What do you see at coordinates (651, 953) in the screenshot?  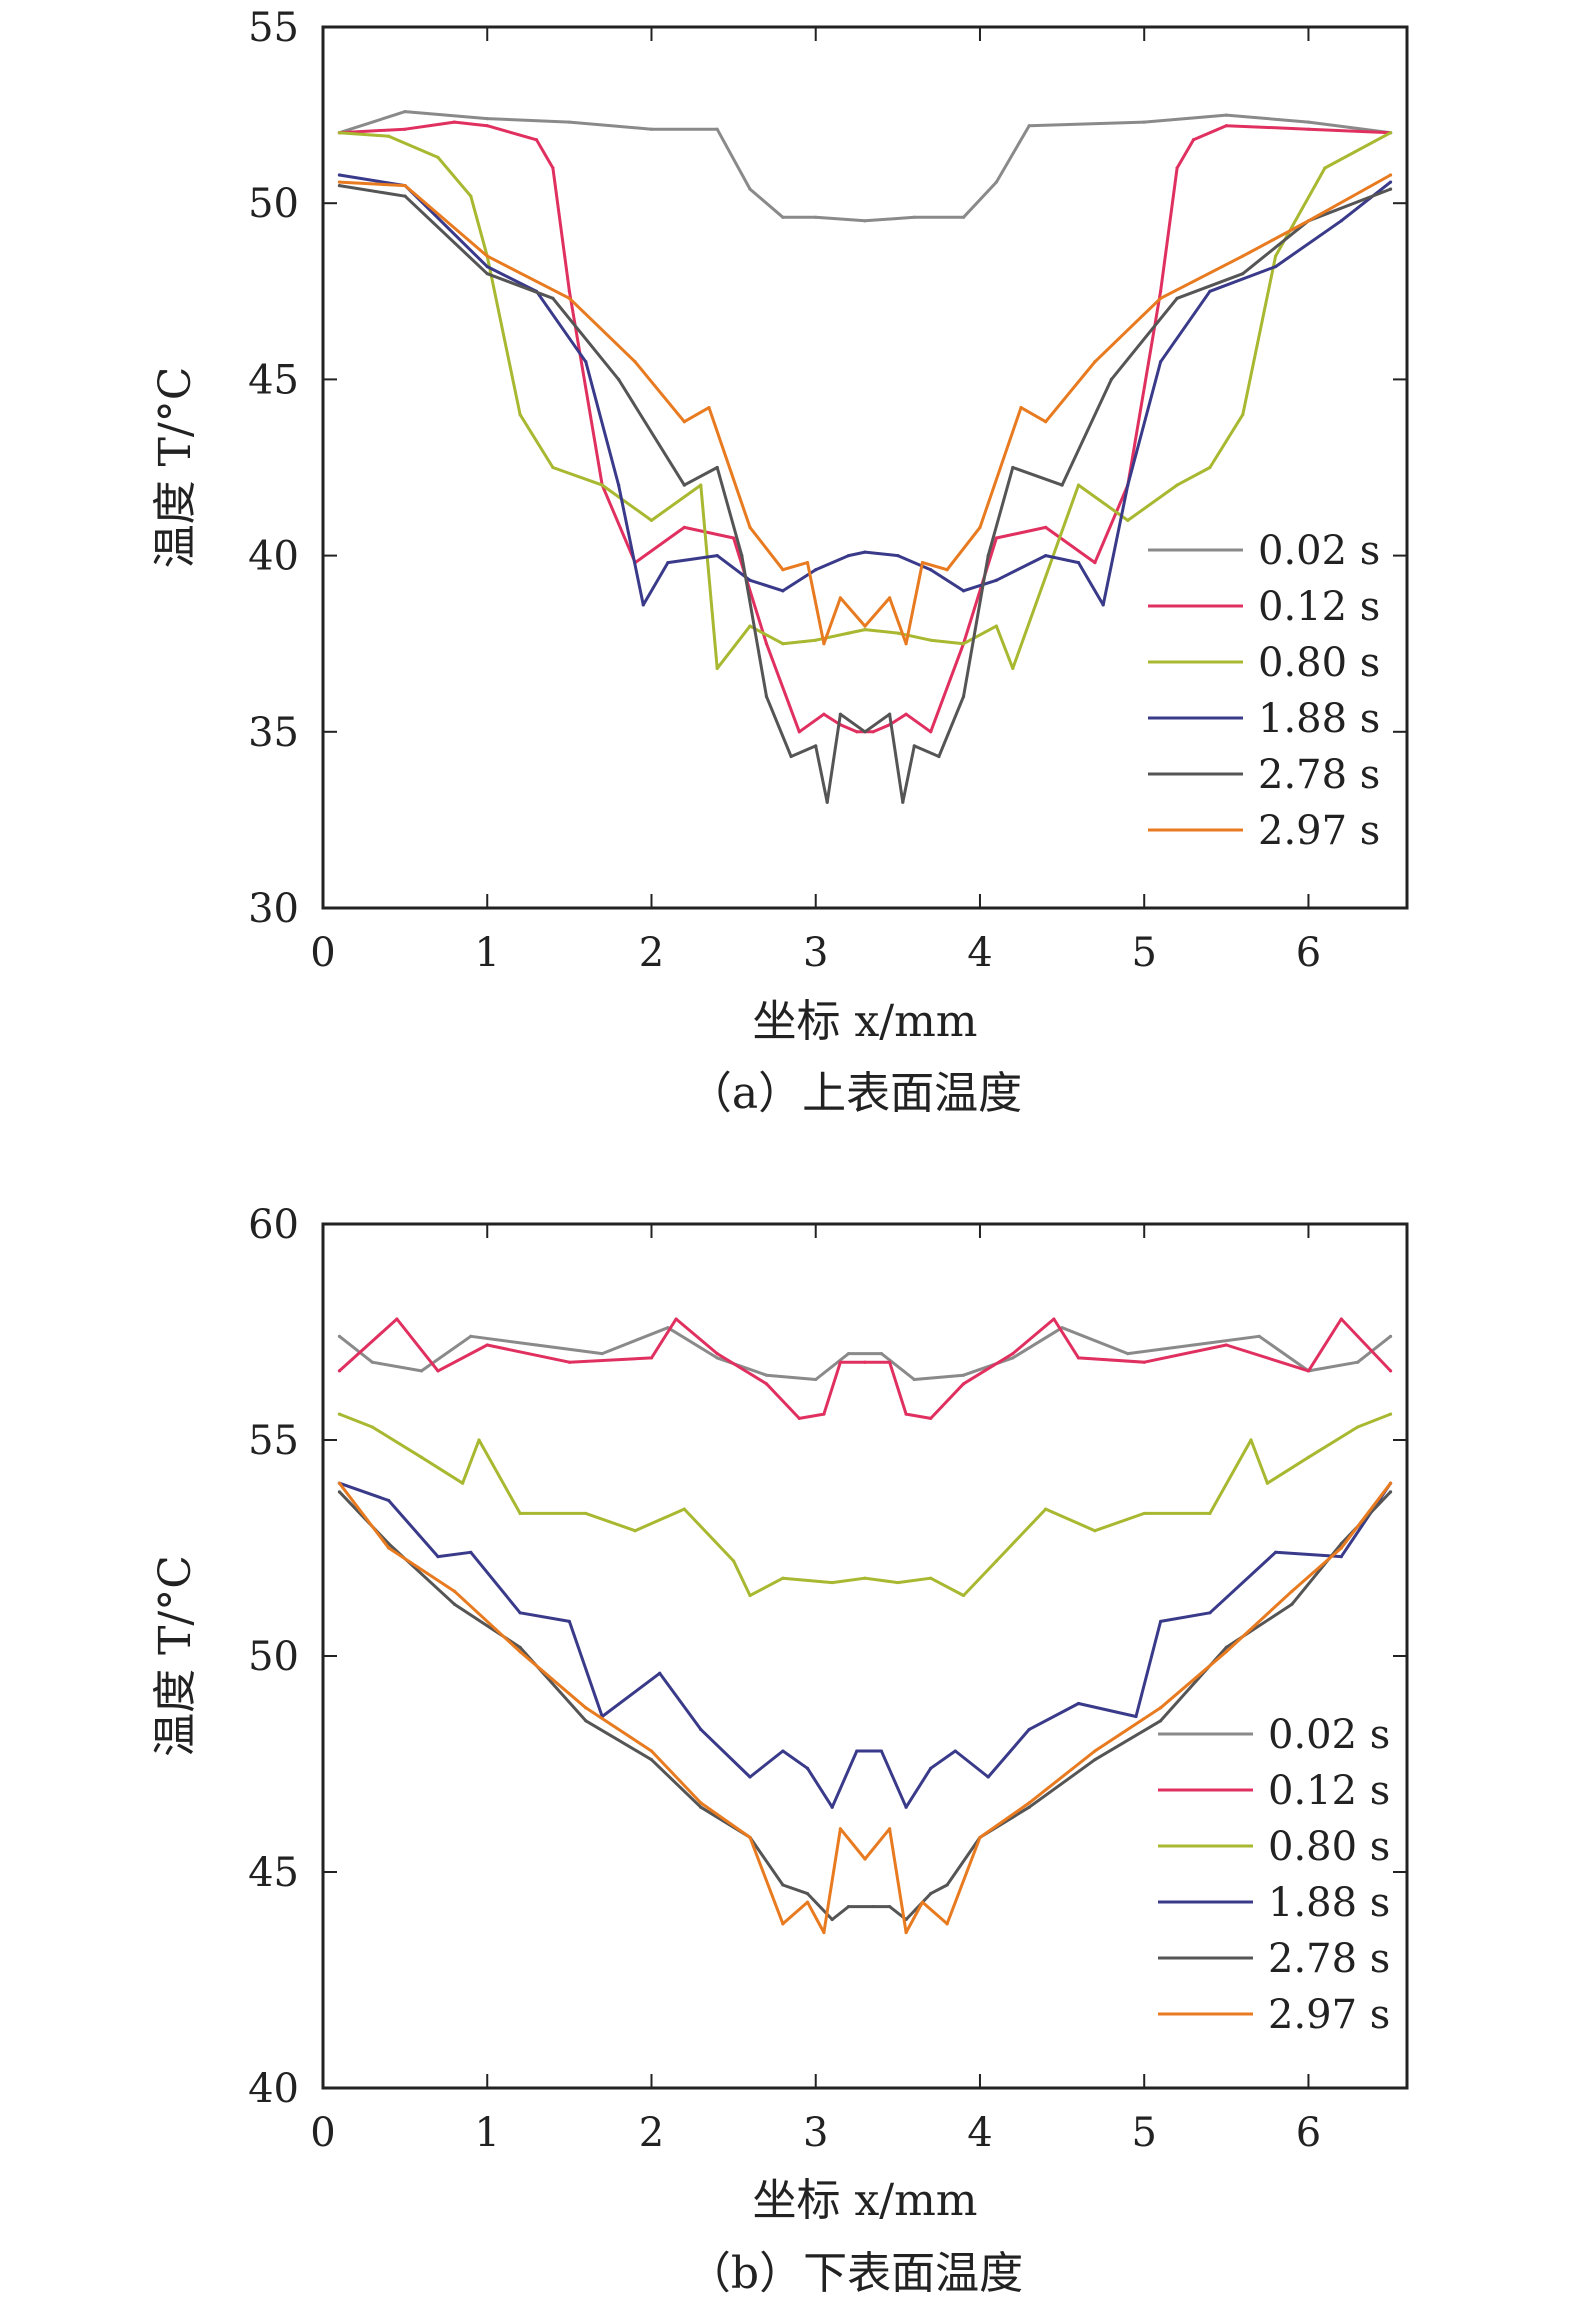 I see `x-tick-label: 2` at bounding box center [651, 953].